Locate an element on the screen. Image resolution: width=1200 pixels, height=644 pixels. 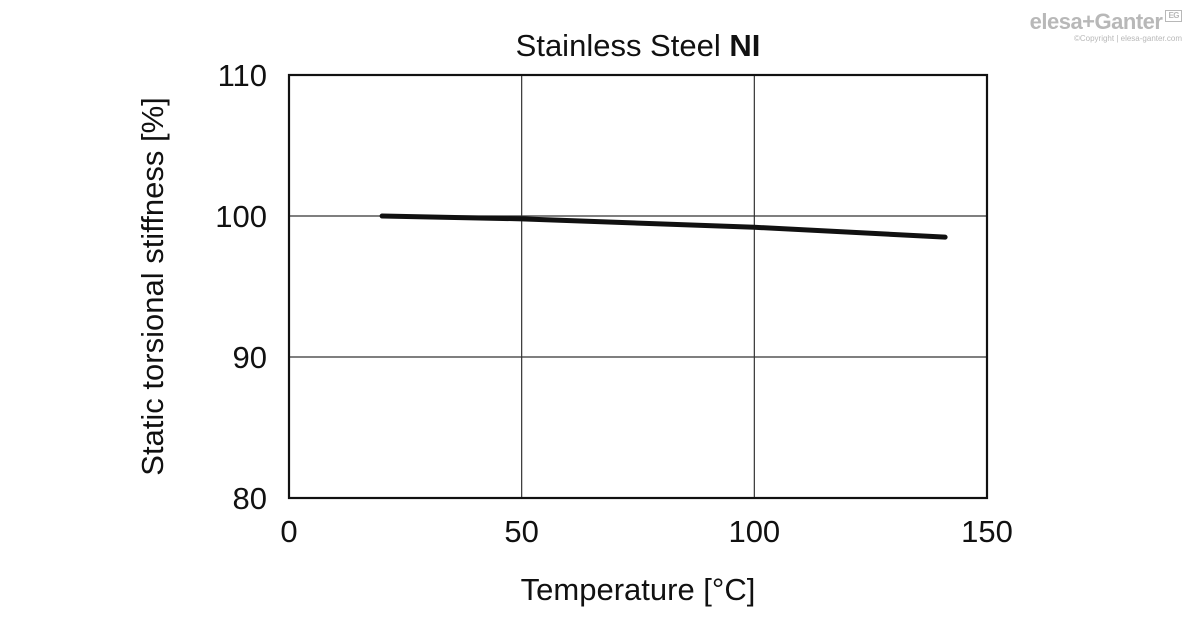
y-tick-label: 100 is located at coordinates (241, 216).